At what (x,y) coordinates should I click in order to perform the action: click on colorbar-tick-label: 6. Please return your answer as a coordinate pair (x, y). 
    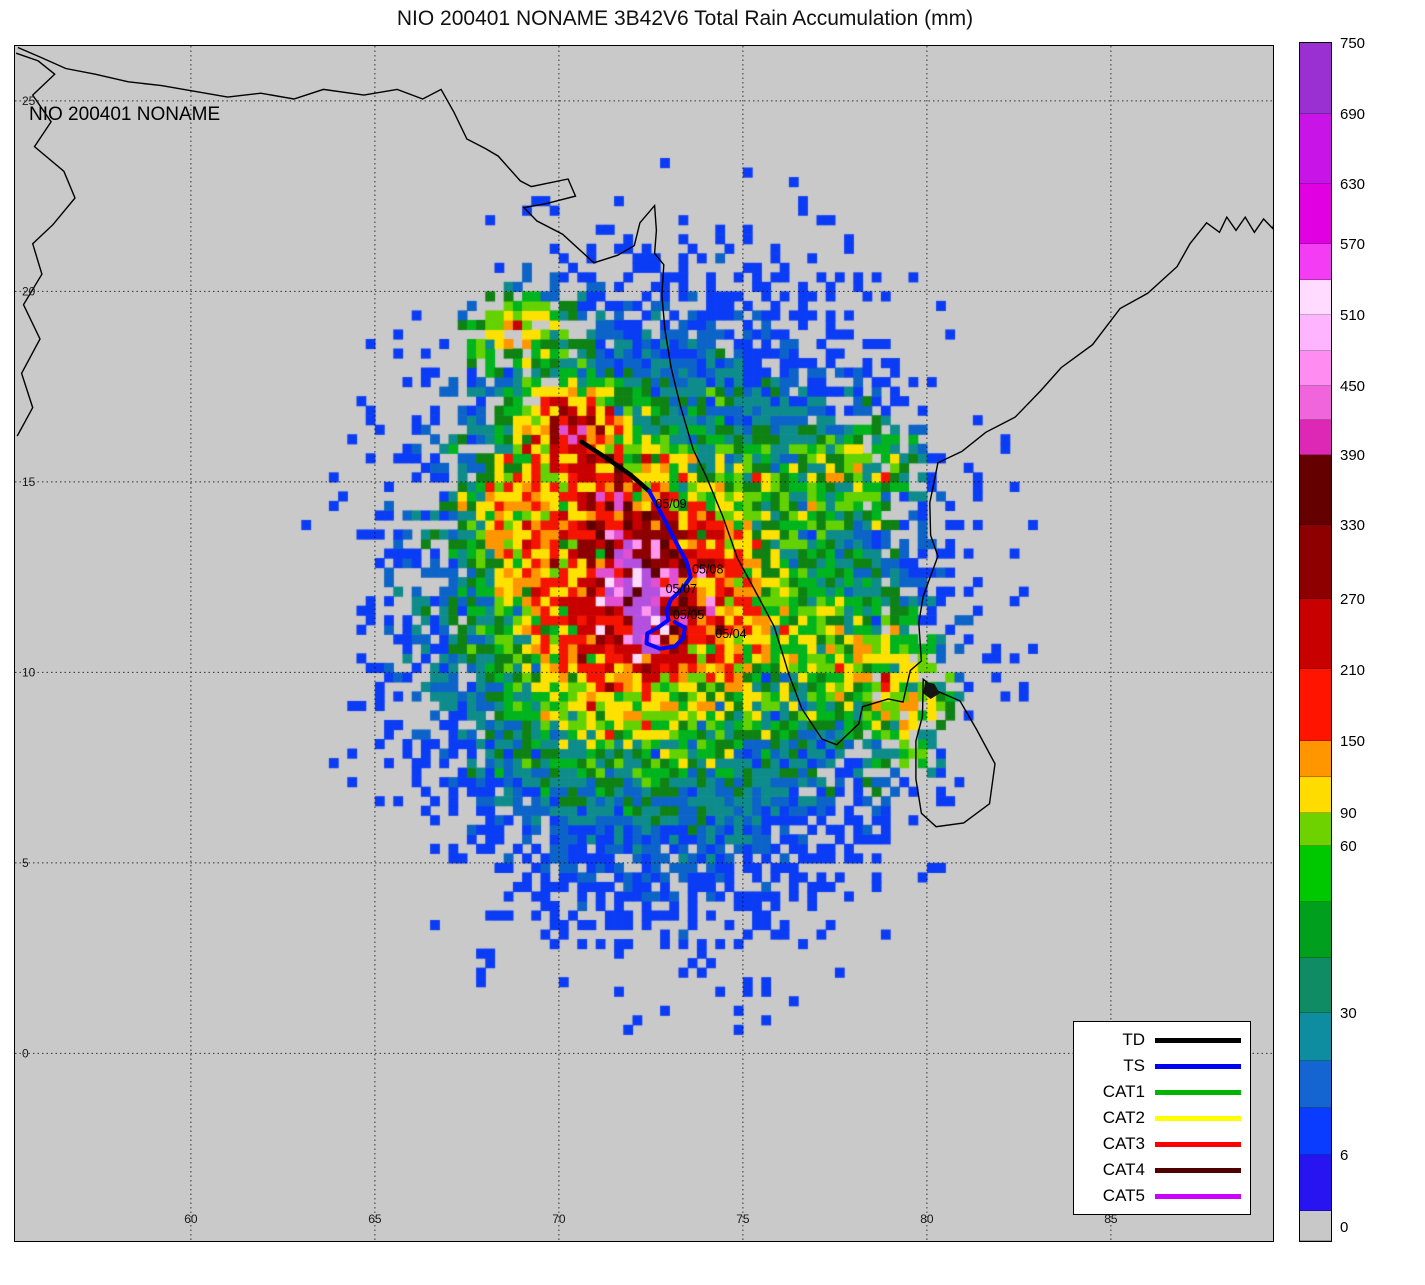
    Looking at the image, I should click on (1344, 1155).